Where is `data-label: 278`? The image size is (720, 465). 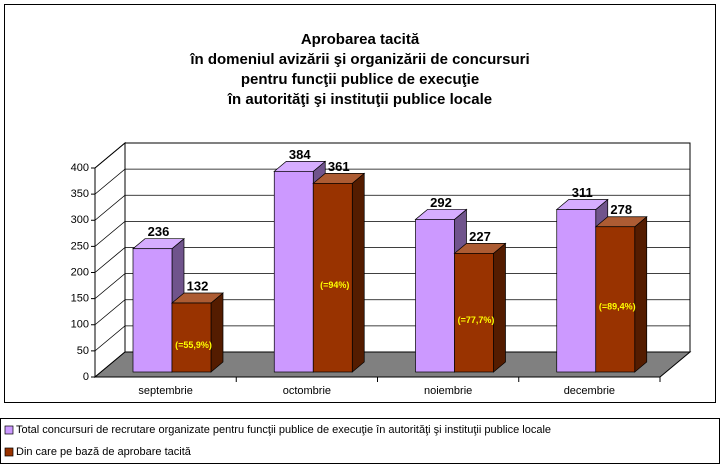 data-label: 278 is located at coordinates (621, 209).